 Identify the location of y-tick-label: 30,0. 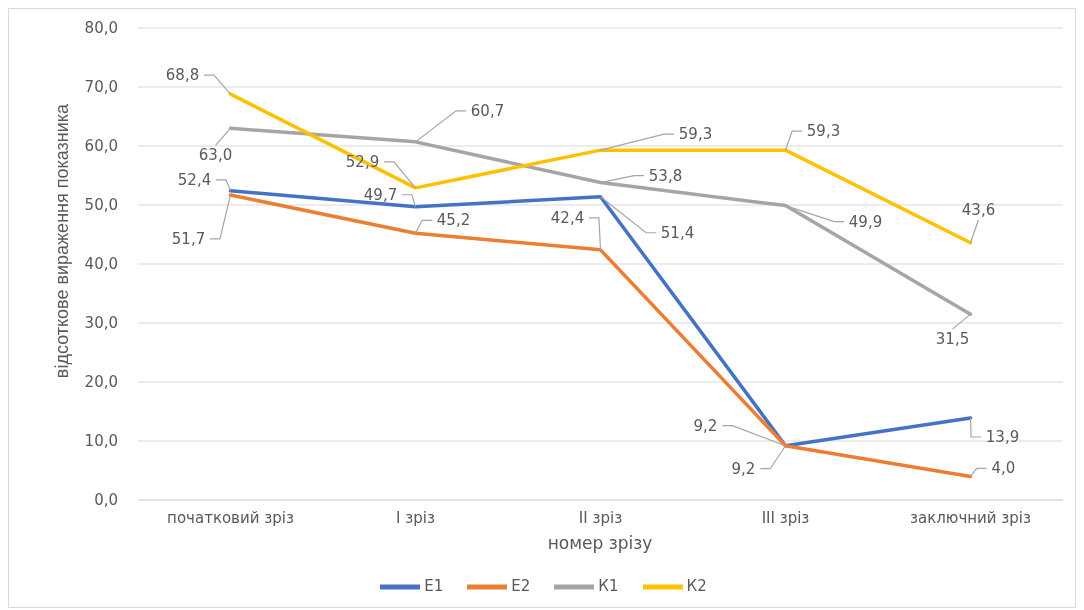
(101, 323).